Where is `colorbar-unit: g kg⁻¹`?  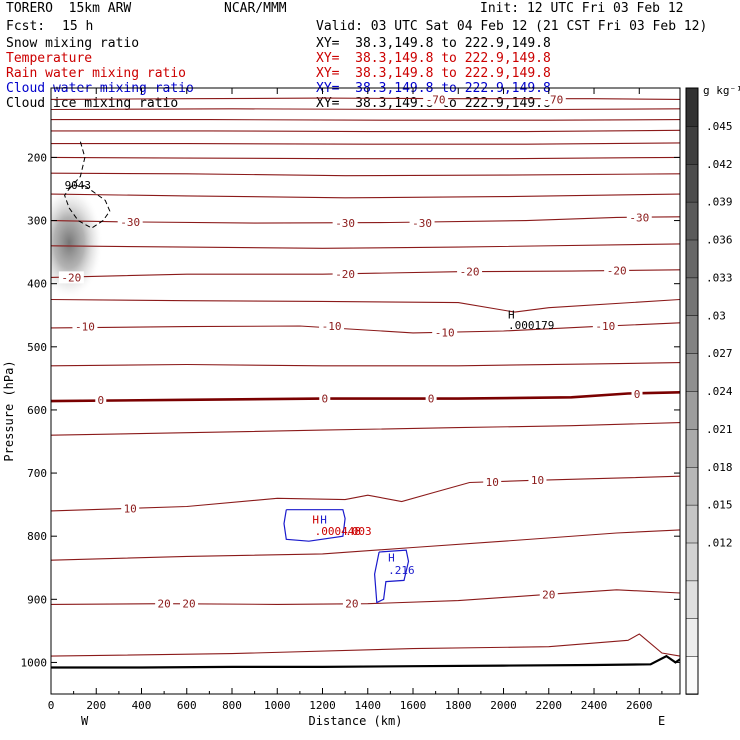
colorbar-unit: g kg⁻¹ is located at coordinates (721, 90).